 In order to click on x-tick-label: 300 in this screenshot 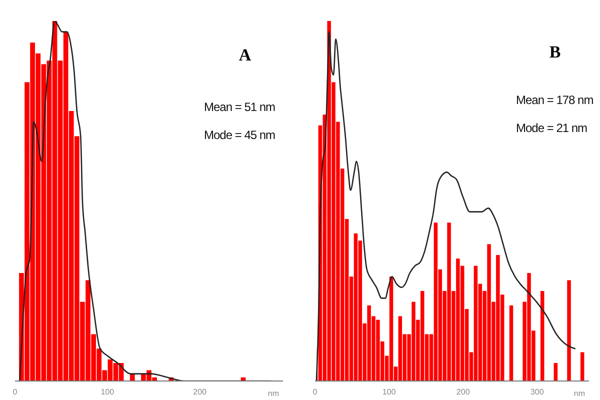, I will do `click(537, 392)`.